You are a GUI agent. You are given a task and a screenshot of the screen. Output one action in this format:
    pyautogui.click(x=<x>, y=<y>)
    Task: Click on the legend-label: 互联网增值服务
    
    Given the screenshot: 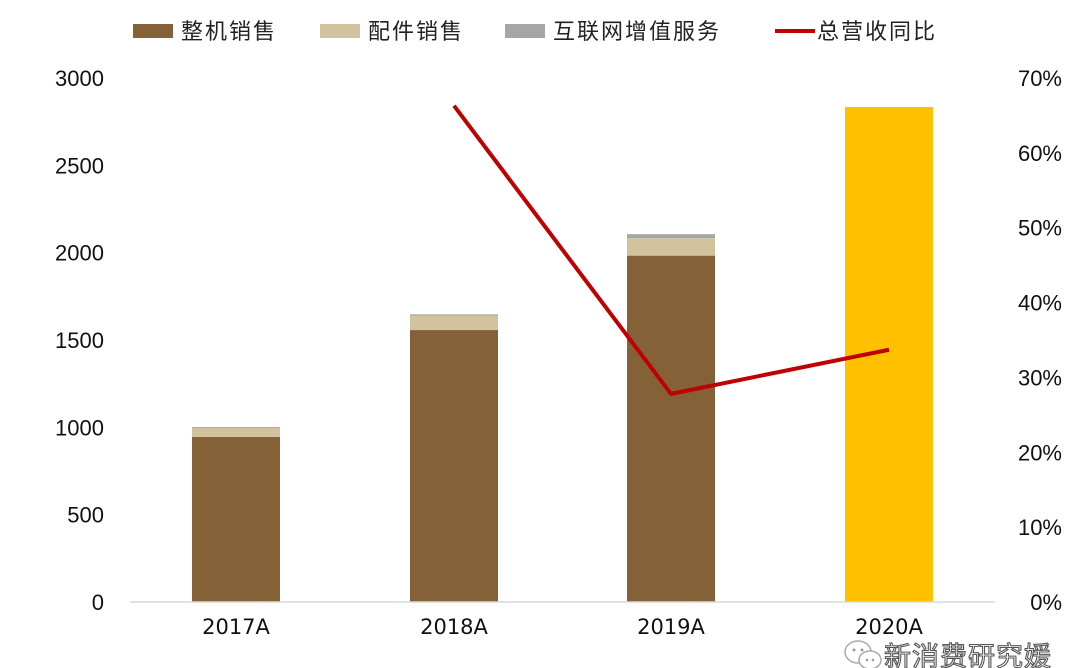 What is the action you would take?
    pyautogui.click(x=637, y=32)
    